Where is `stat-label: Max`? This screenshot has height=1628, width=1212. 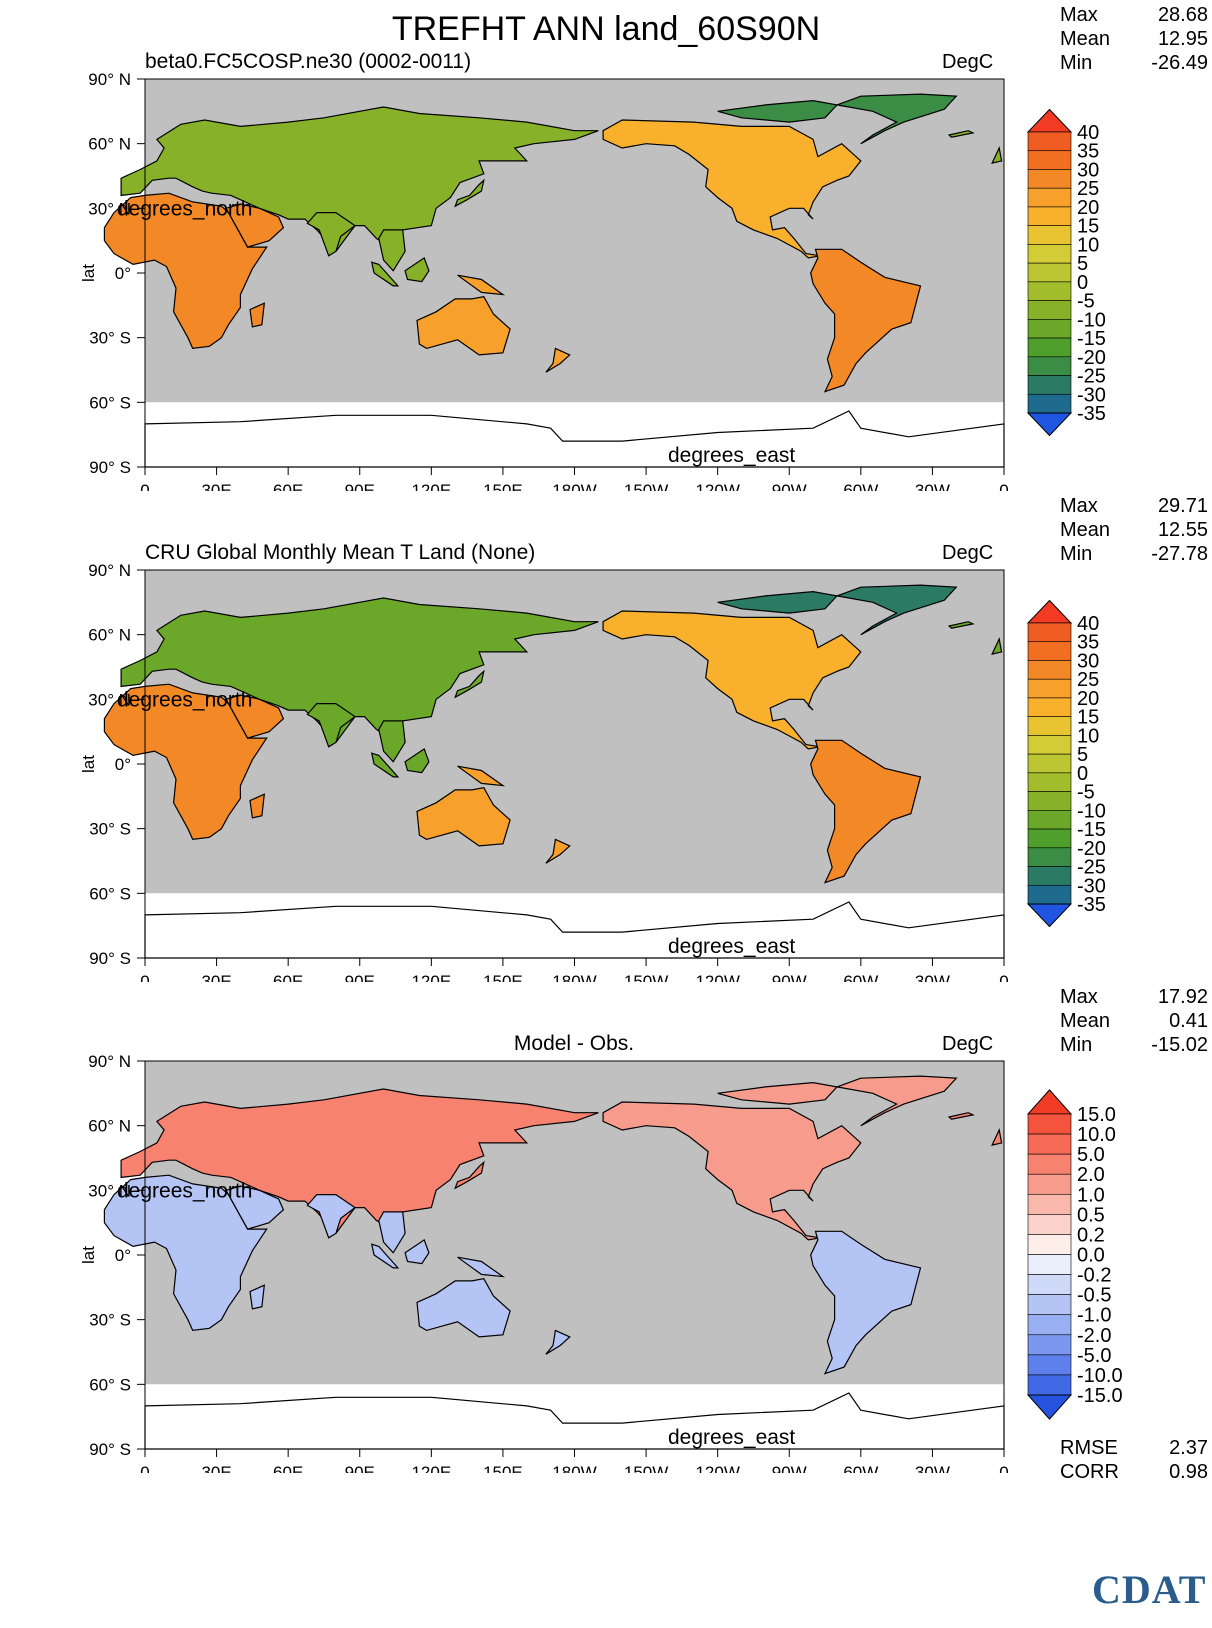
stat-label: Max is located at coordinates (1079, 15).